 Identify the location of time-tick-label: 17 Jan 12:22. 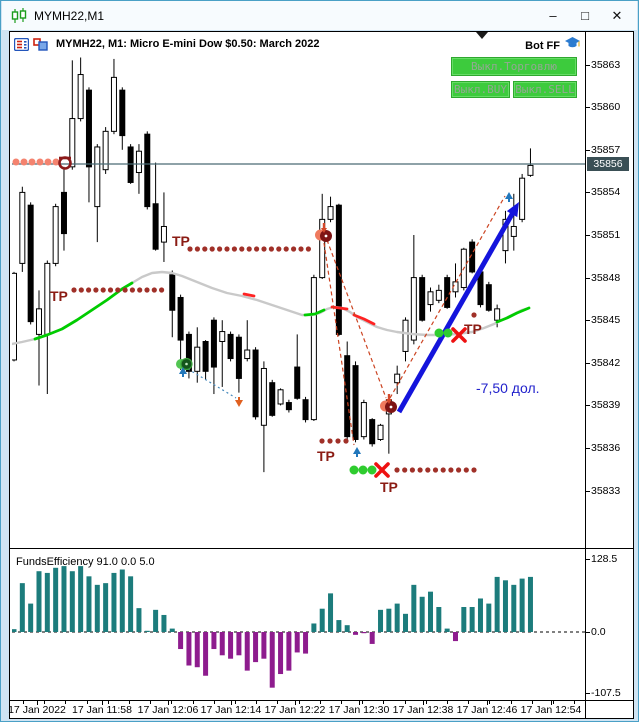
(295, 710).